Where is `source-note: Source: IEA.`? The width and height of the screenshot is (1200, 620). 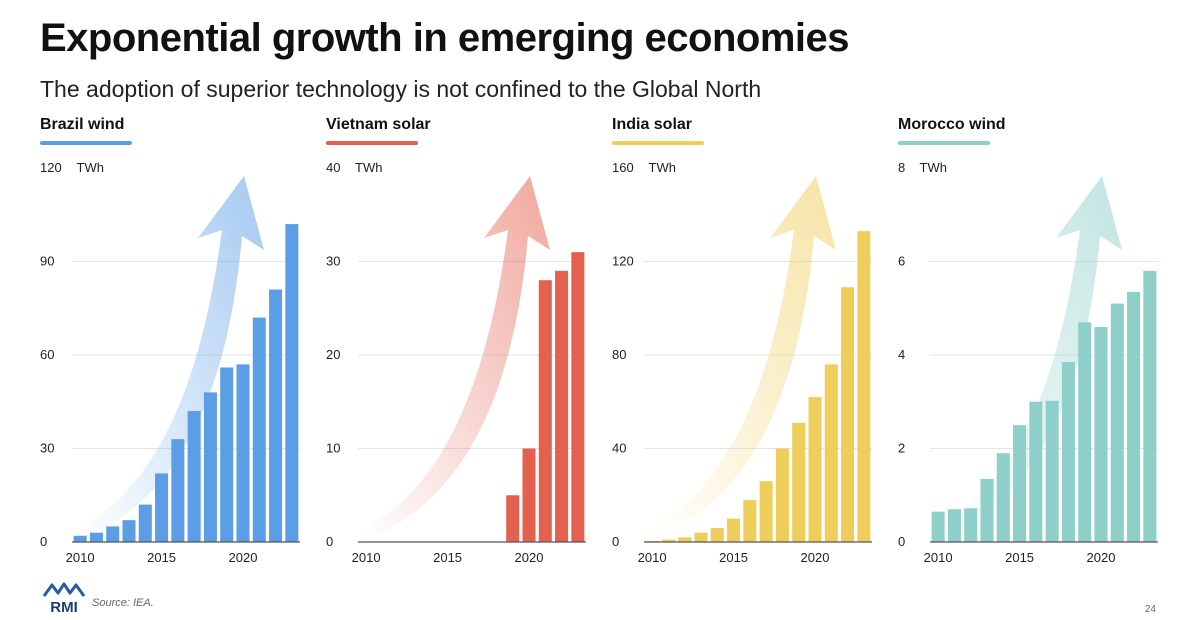 source-note: Source: IEA. is located at coordinates (123, 603).